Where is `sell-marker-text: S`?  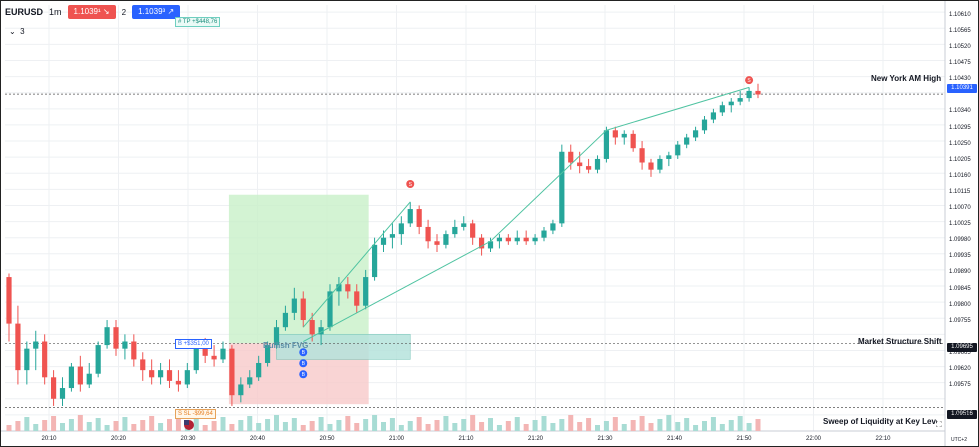
sell-marker-text: S is located at coordinates (749, 81).